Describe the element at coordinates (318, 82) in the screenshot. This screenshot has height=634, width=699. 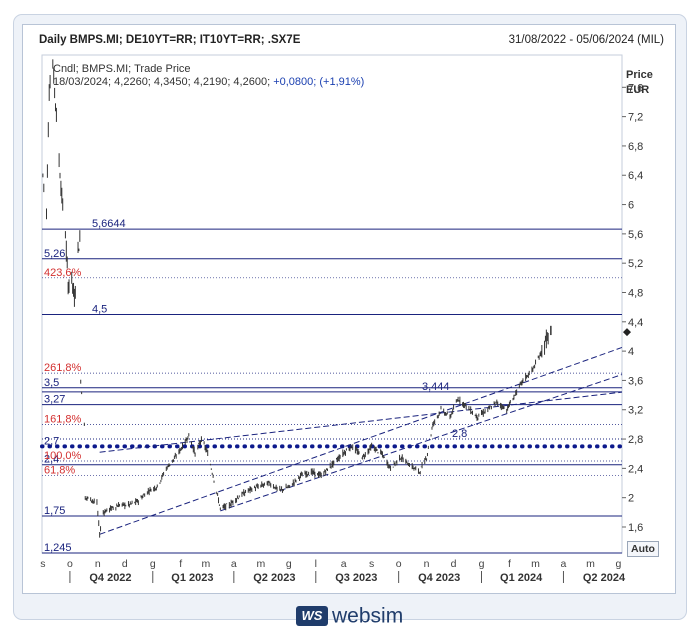
I see `legend-ohlc-change: +0,0800; (+1,91%)` at that location.